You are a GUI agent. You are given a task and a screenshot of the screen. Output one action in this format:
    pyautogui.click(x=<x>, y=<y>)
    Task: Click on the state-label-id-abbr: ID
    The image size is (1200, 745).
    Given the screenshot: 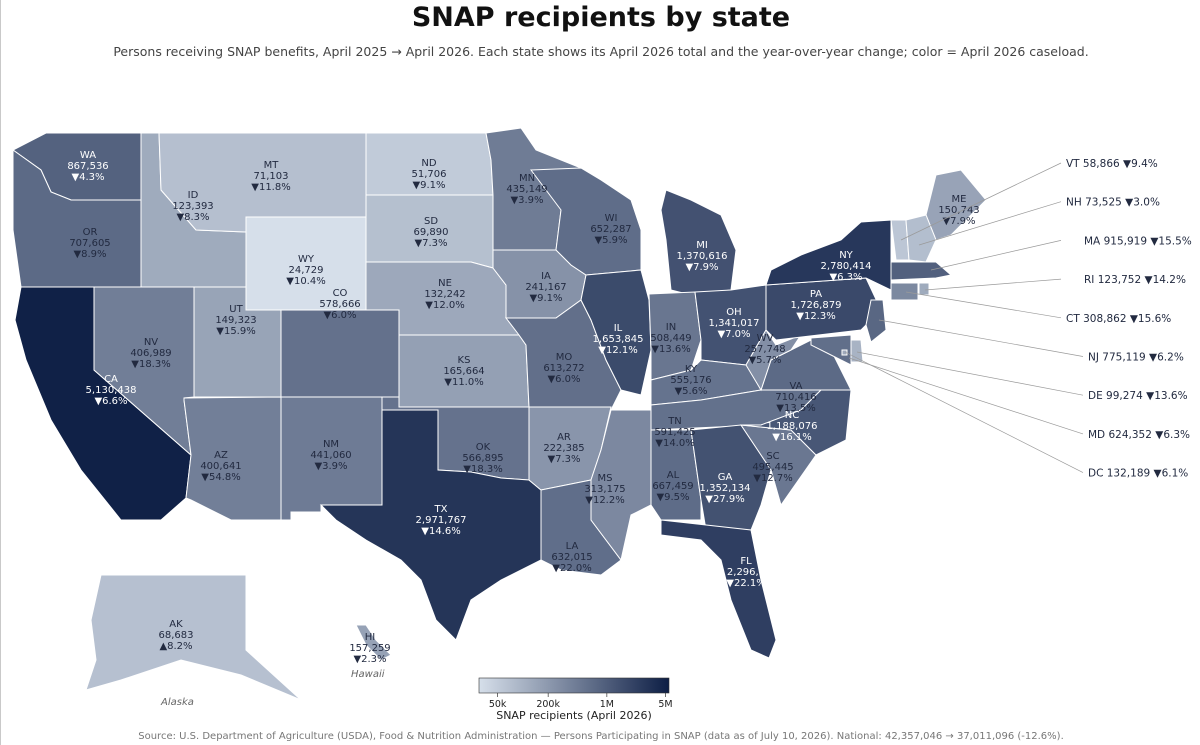 What is the action you would take?
    pyautogui.click(x=193, y=195)
    